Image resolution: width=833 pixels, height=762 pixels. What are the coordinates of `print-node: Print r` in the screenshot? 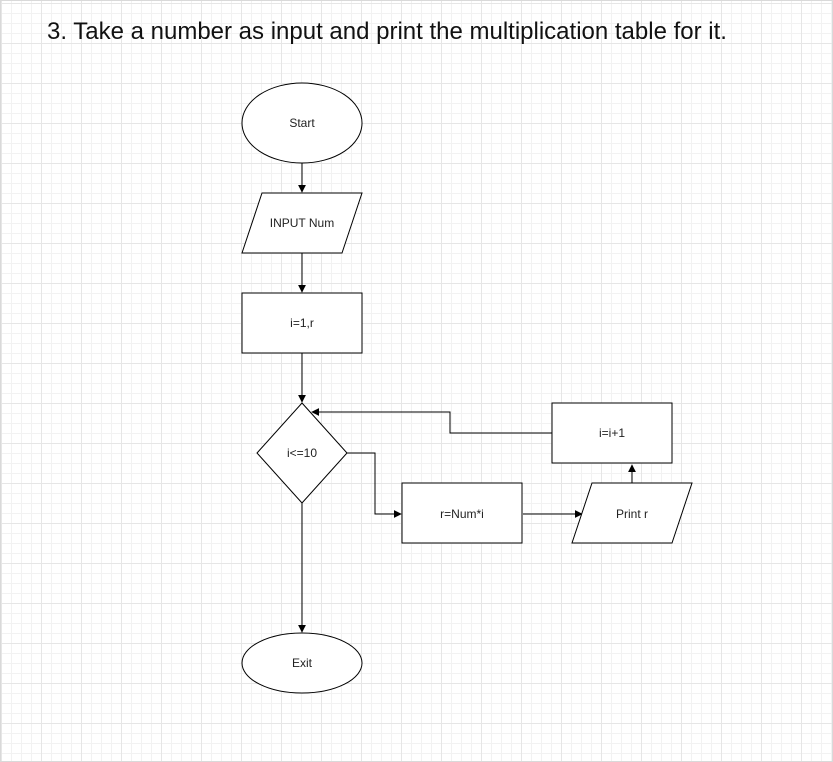 It's located at (632, 513).